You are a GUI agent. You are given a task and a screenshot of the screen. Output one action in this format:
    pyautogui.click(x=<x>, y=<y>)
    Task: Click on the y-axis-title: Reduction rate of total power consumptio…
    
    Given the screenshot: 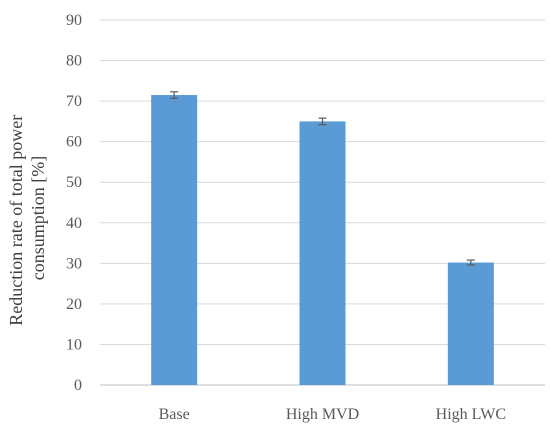 What is the action you would take?
    pyautogui.click(x=27, y=217)
    